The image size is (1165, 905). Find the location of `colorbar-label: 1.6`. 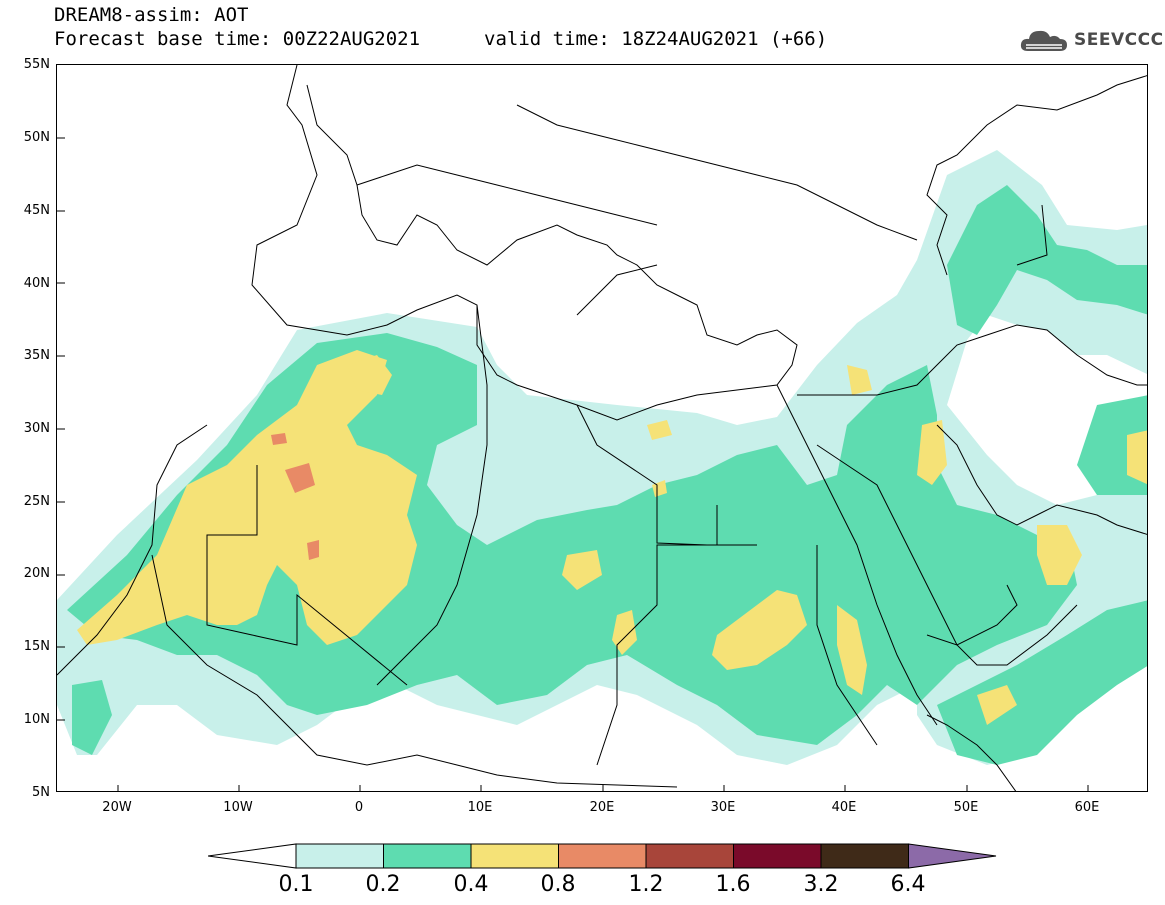

colorbar-label: 1.6 is located at coordinates (733, 884).